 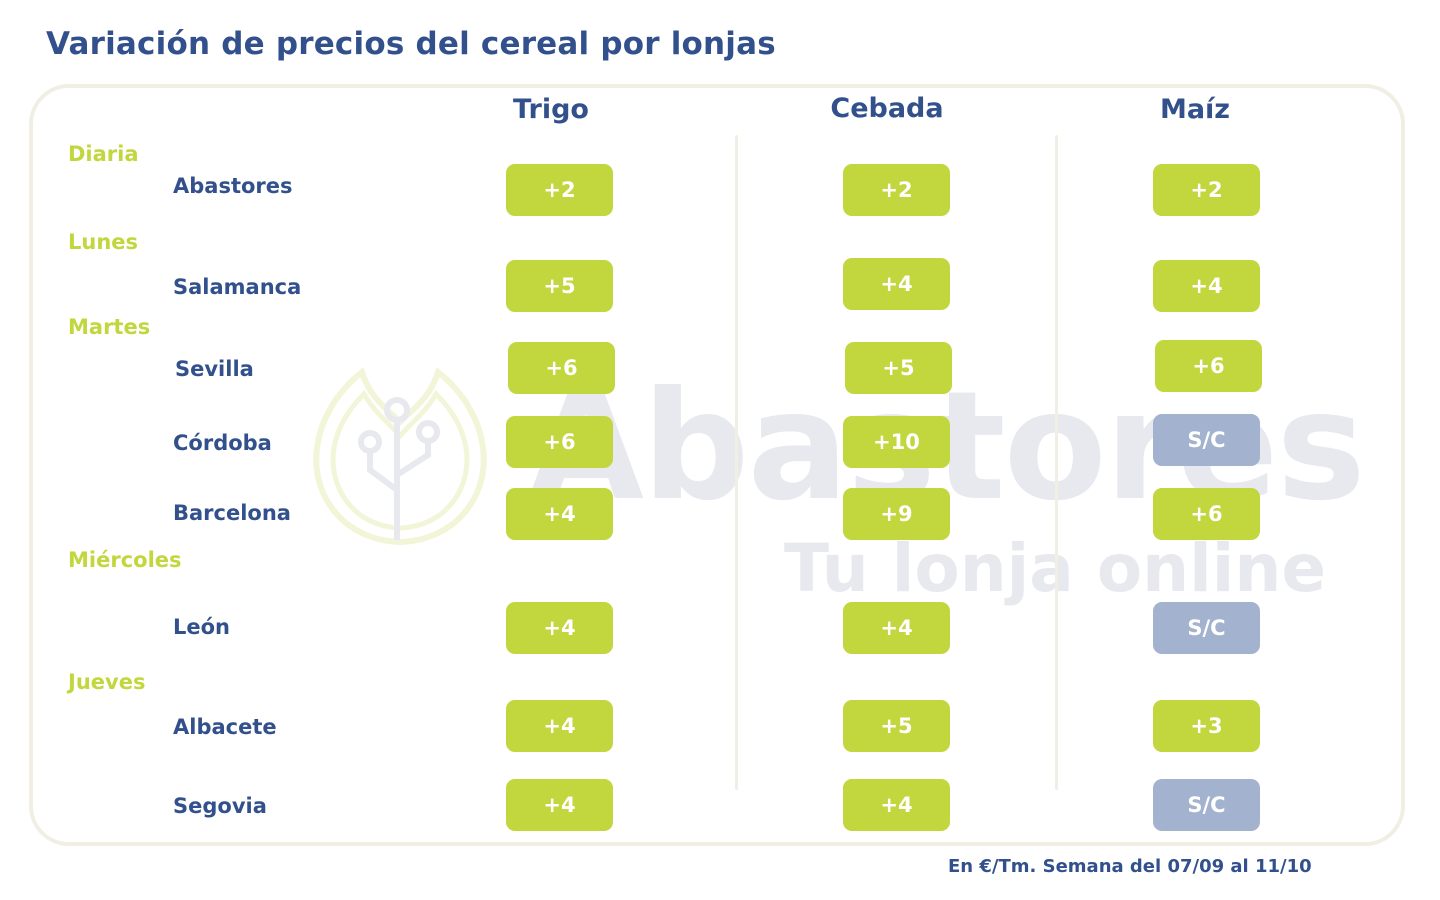 I want to click on footnote: En €/Tm. Semana del 07/09 al 11/10, so click(x=1130, y=866).